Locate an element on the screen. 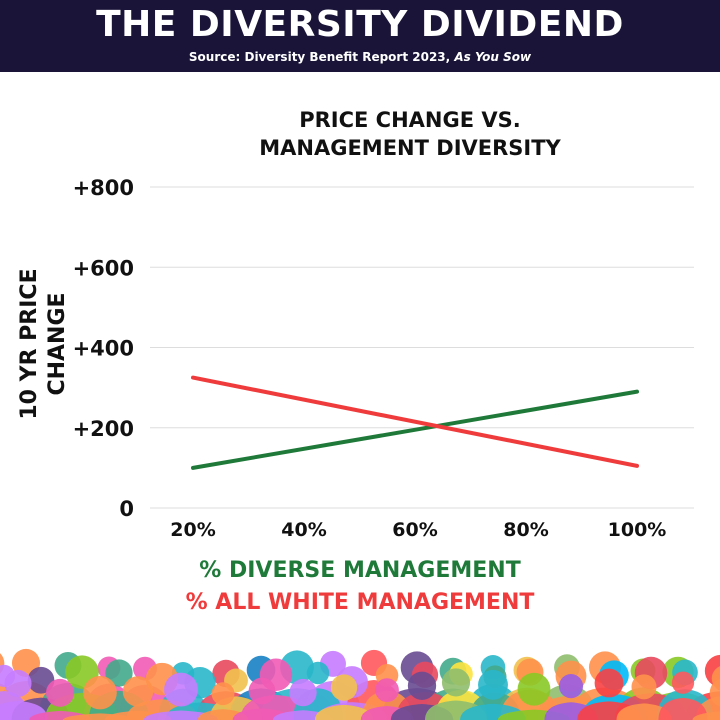 The height and width of the screenshot is (720, 720). source-publisher: As You Sow is located at coordinates (493, 57).